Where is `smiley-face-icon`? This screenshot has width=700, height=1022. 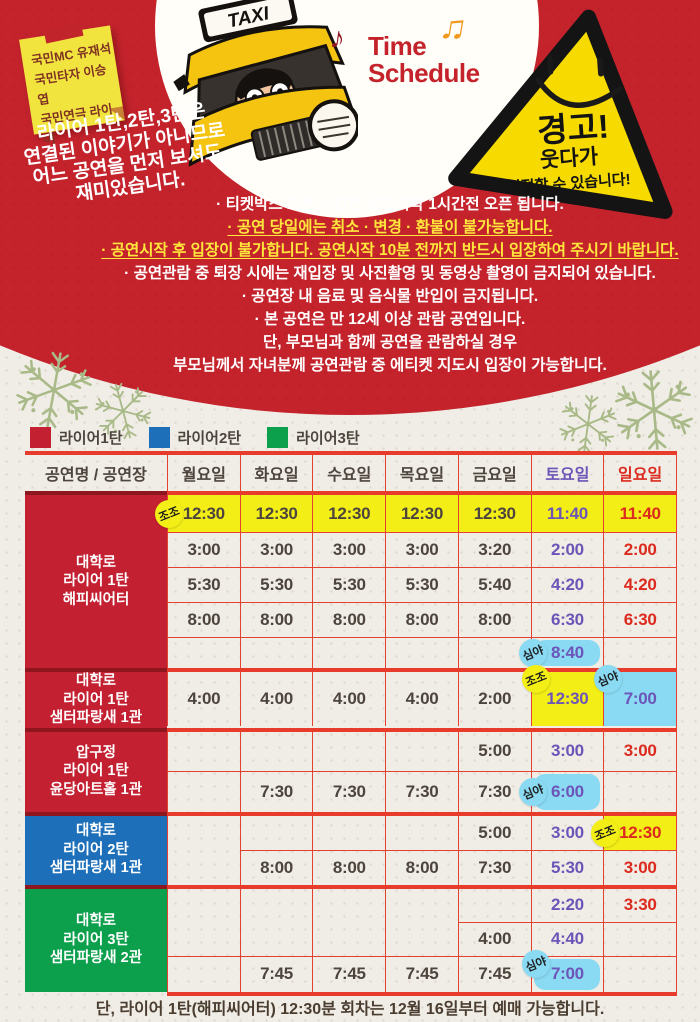
smiley-face-icon is located at coordinates (579, 81).